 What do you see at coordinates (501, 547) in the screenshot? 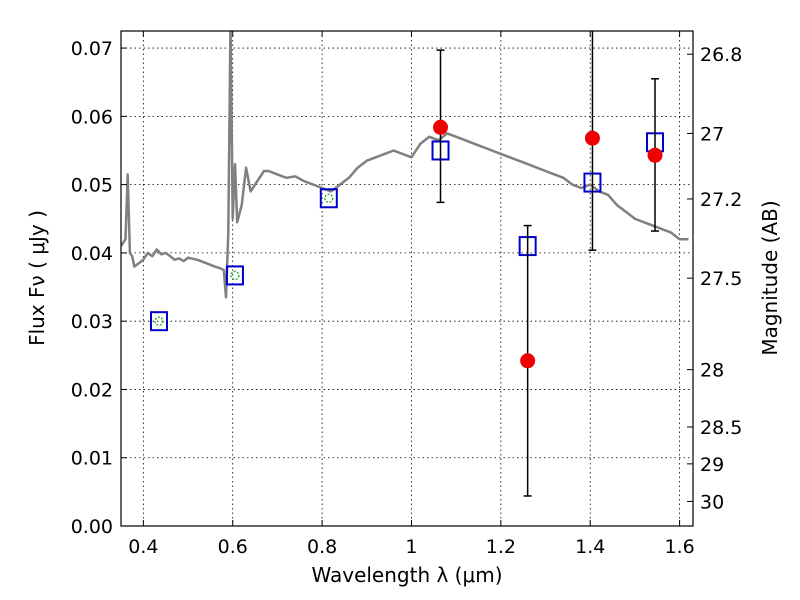
I see `x-tick-label: 1.2` at bounding box center [501, 547].